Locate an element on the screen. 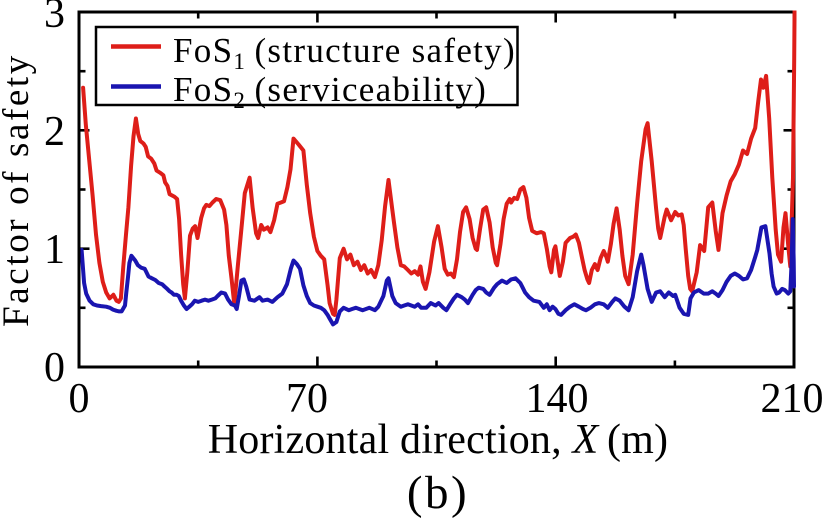 Image resolution: width=823 pixels, height=523 pixels. svg-text: 2 is located at coordinates (54, 132).